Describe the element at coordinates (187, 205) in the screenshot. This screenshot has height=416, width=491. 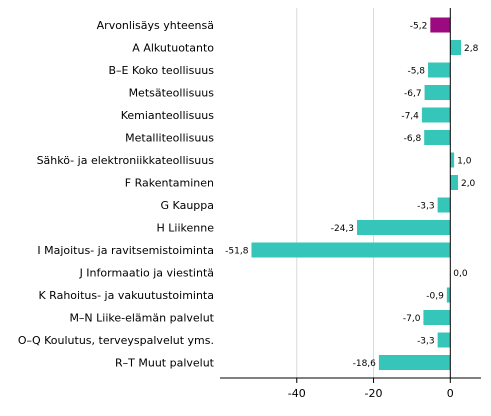
I see `category-label: G Kauppa` at that location.